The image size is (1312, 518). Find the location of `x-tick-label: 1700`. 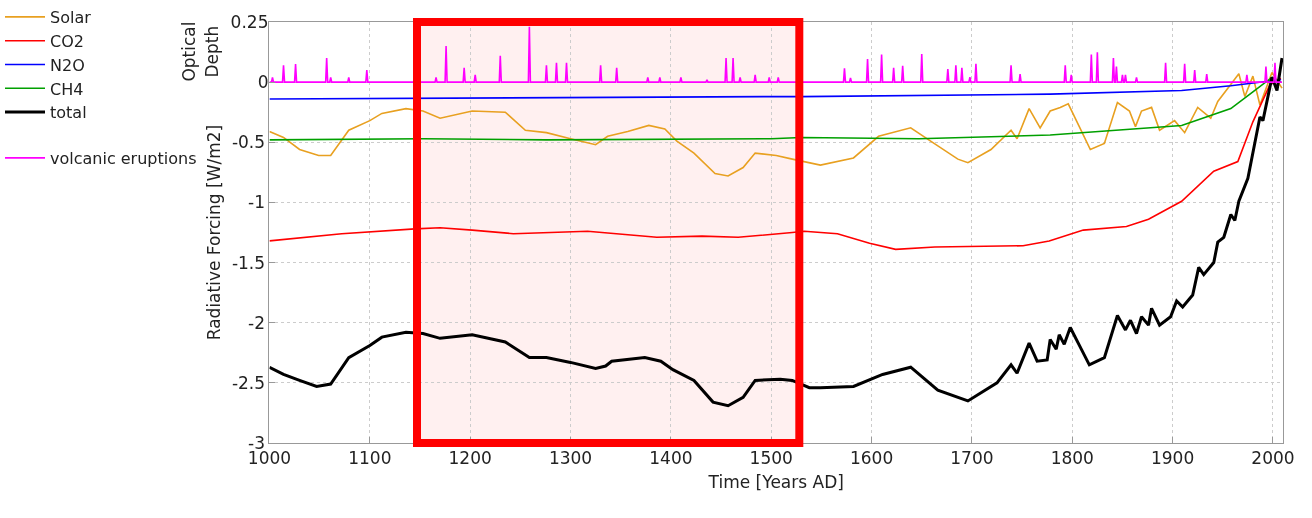

x-tick-label: 1700 is located at coordinates (972, 458).